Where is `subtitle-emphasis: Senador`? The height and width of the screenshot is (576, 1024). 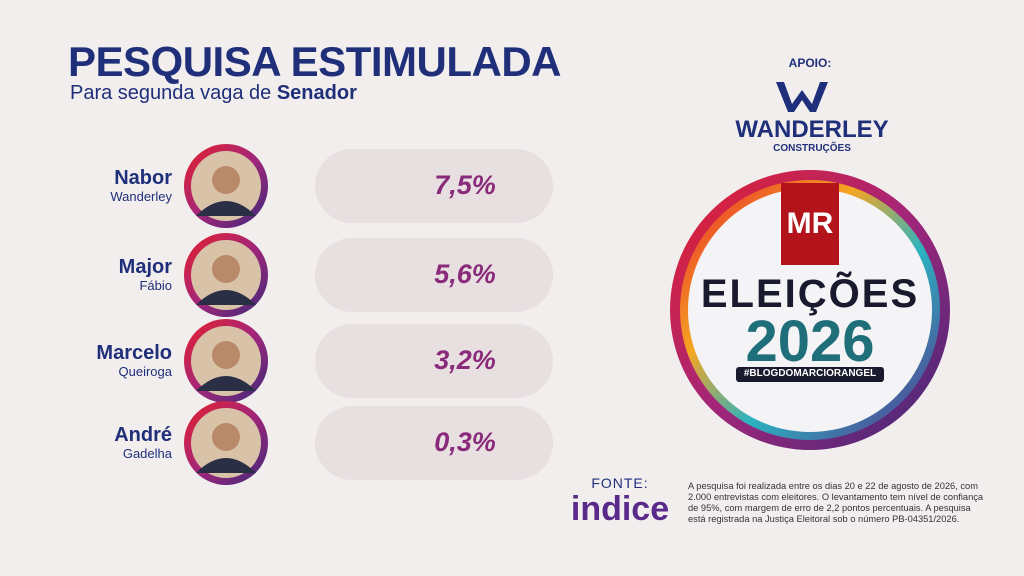 subtitle-emphasis: Senador is located at coordinates (316, 93).